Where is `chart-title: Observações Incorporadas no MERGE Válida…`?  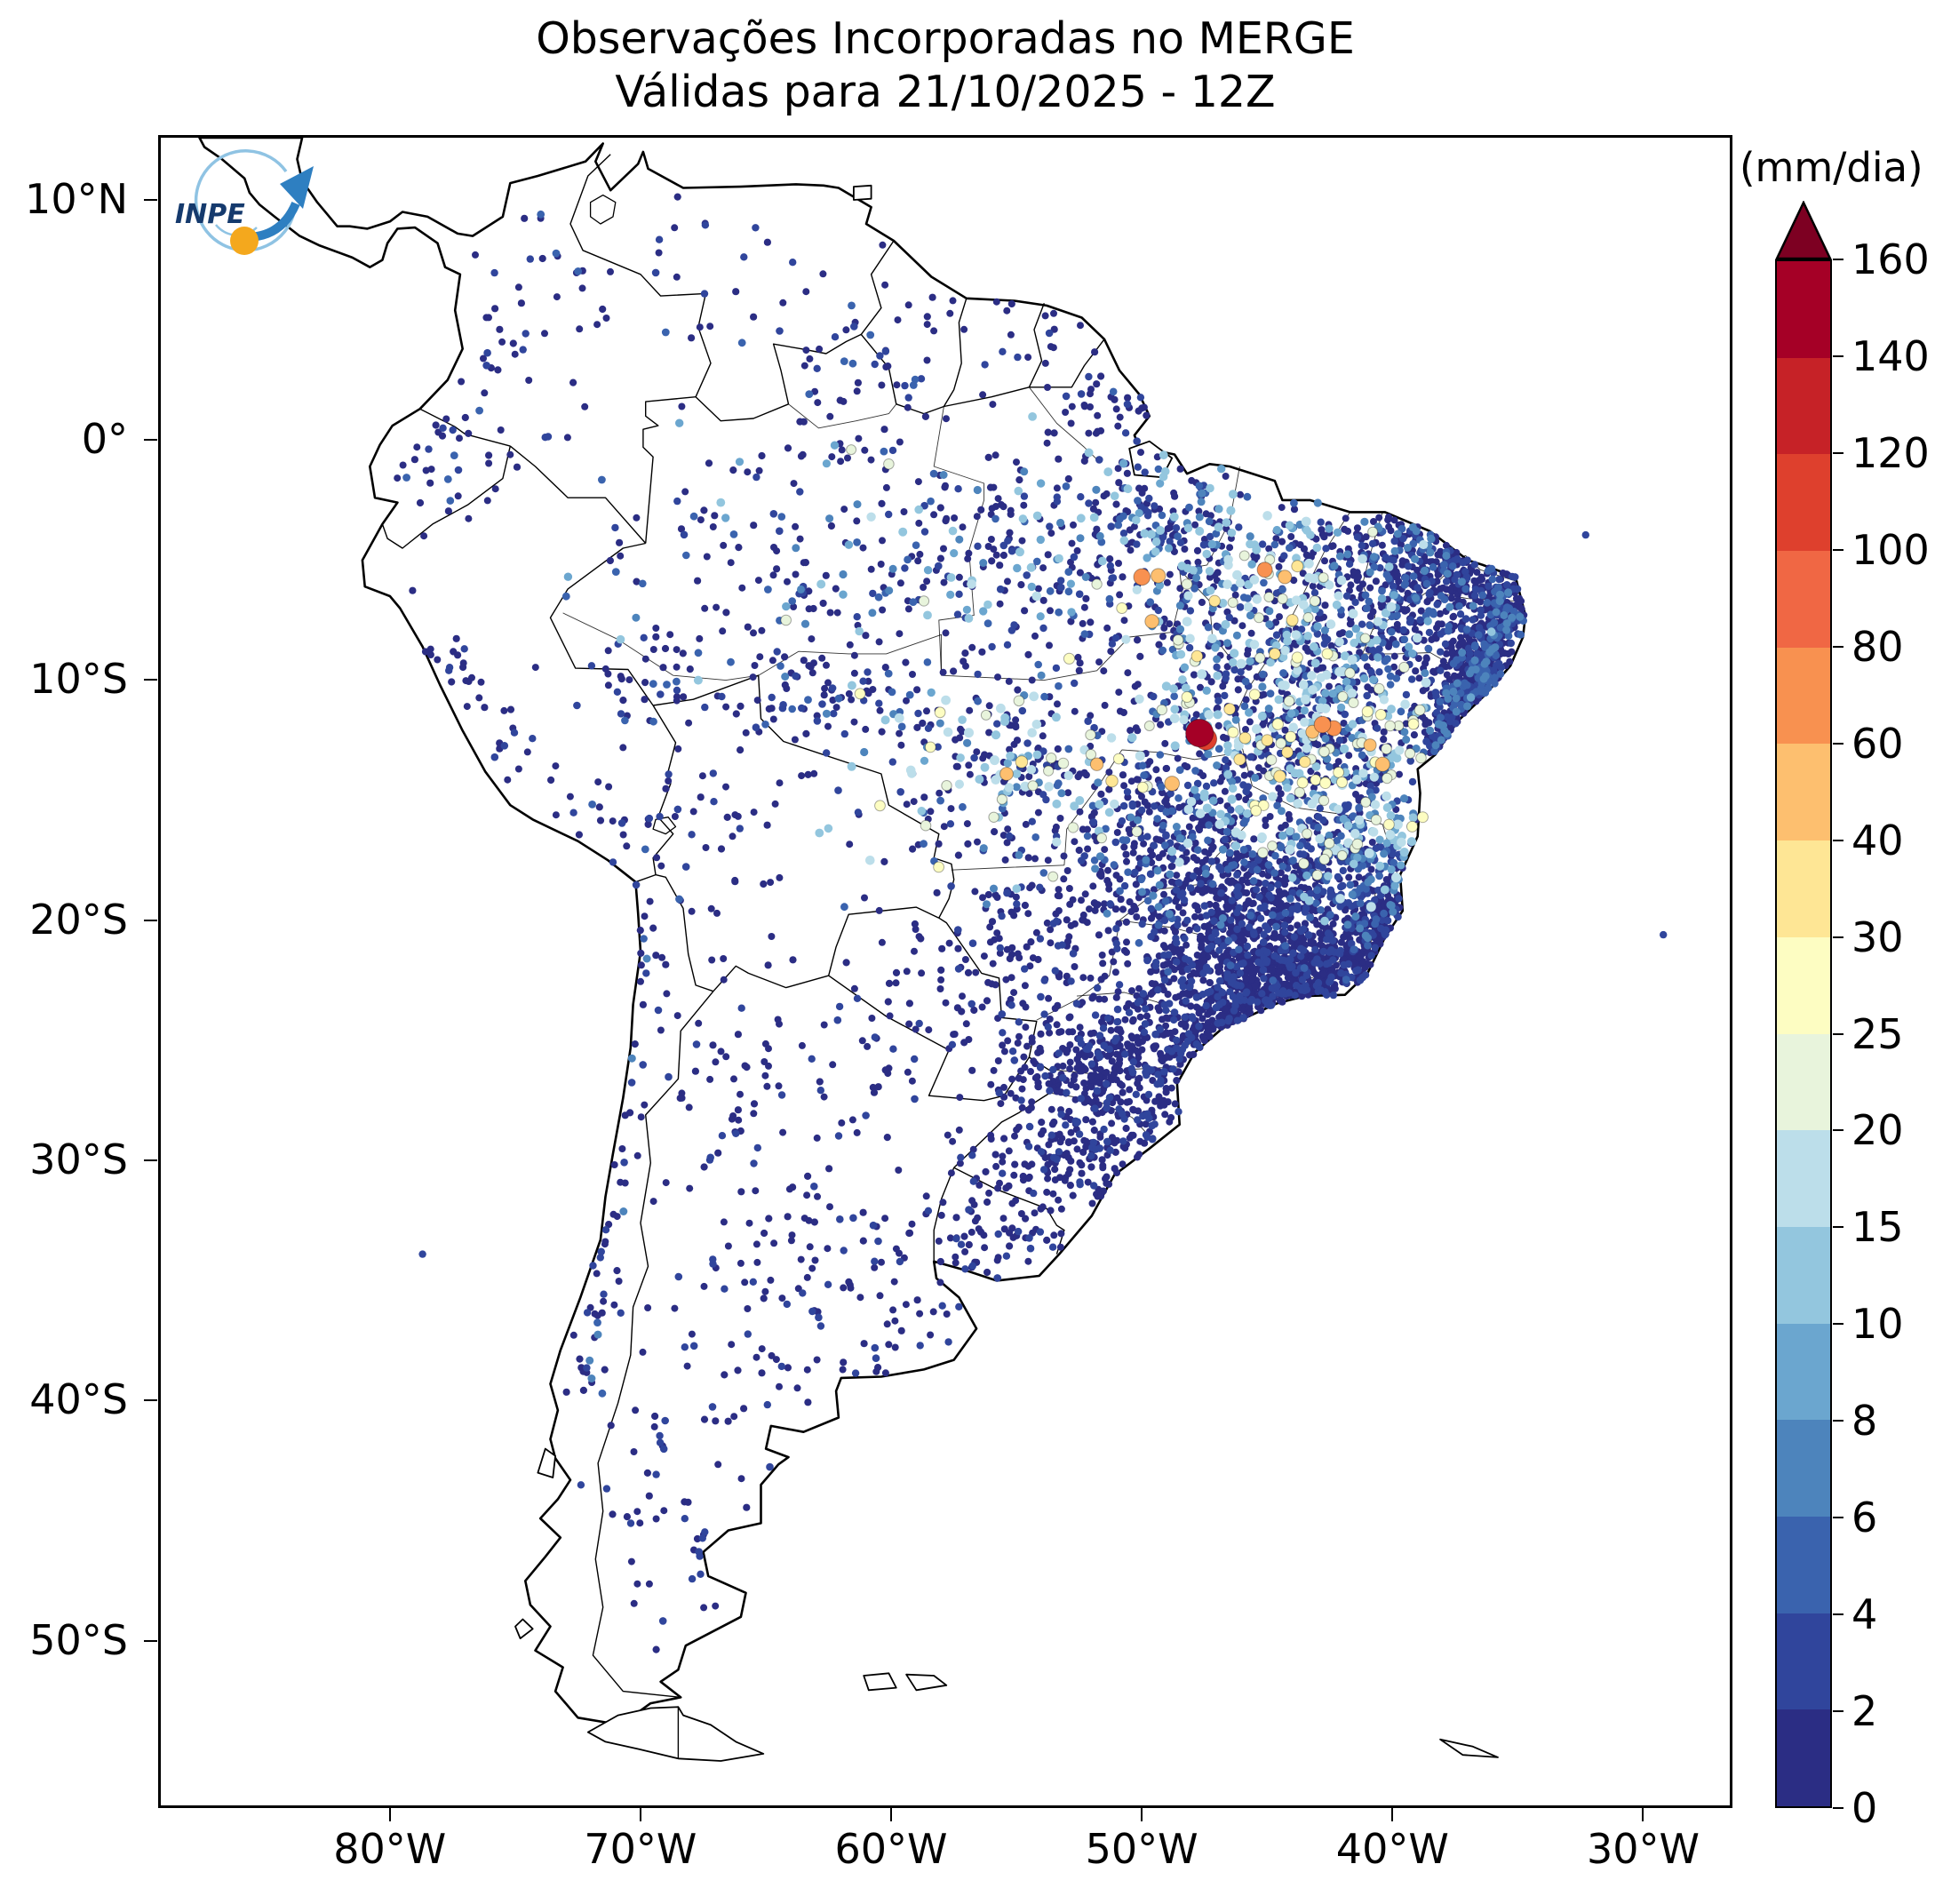
chart-title: Observações Incorporadas no MERGE Válida… is located at coordinates (945, 65).